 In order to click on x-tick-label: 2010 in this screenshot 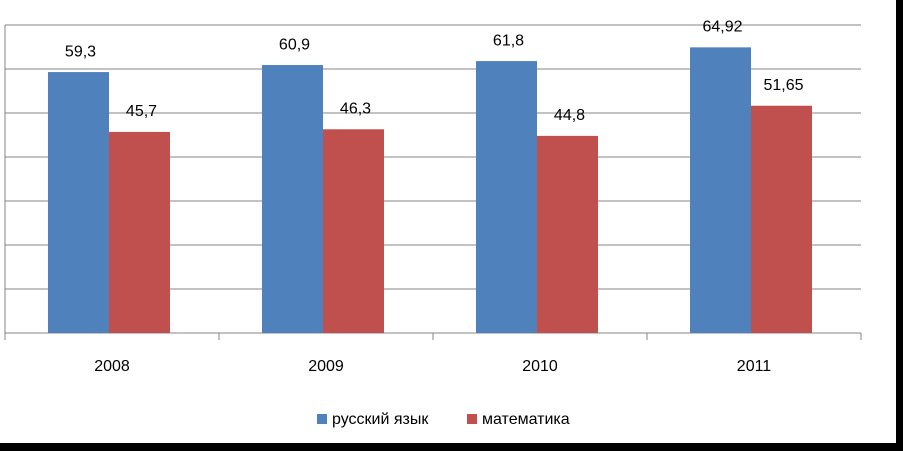, I will do `click(540, 366)`.